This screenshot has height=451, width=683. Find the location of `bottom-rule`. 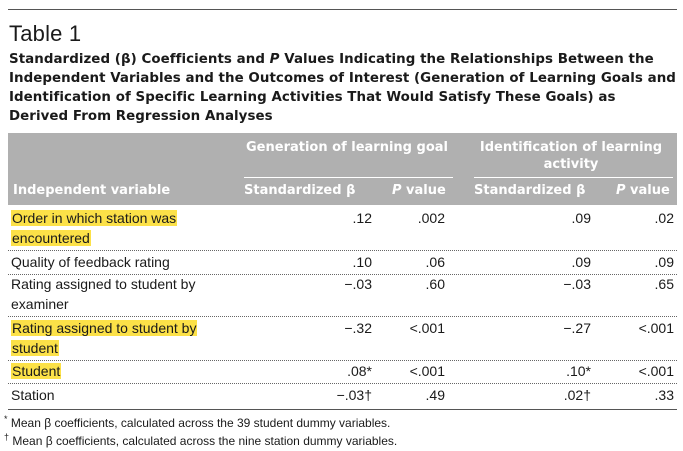

bottom-rule is located at coordinates (342, 409).